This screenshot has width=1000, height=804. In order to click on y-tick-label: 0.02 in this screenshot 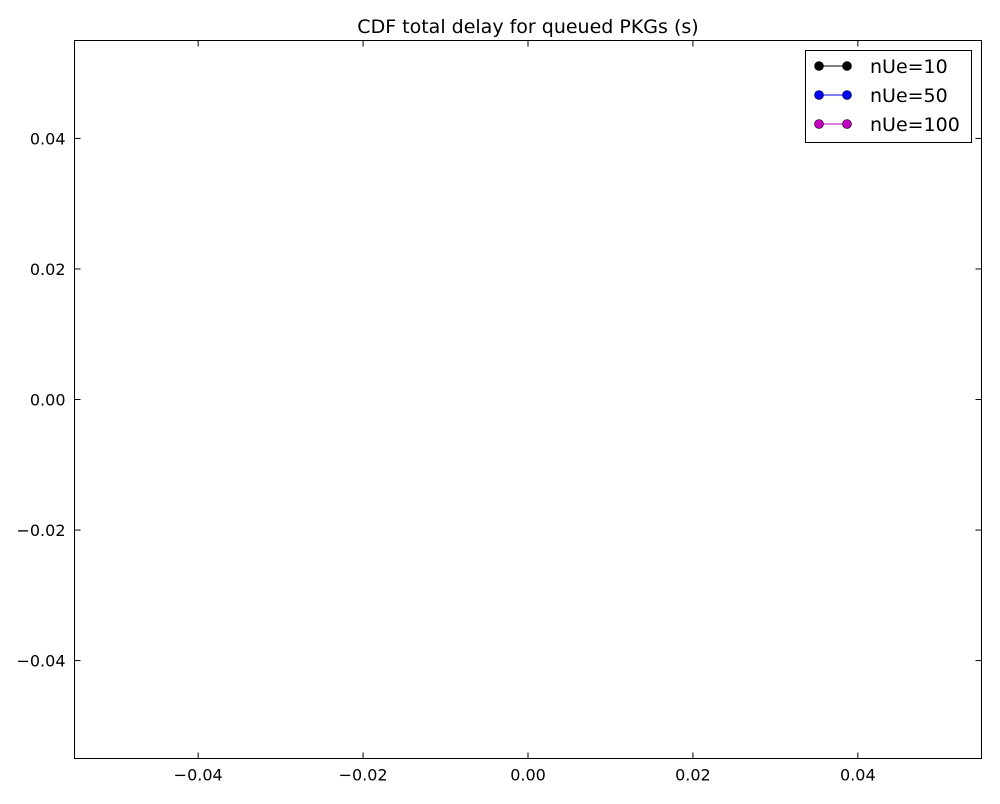, I will do `click(48, 269)`.